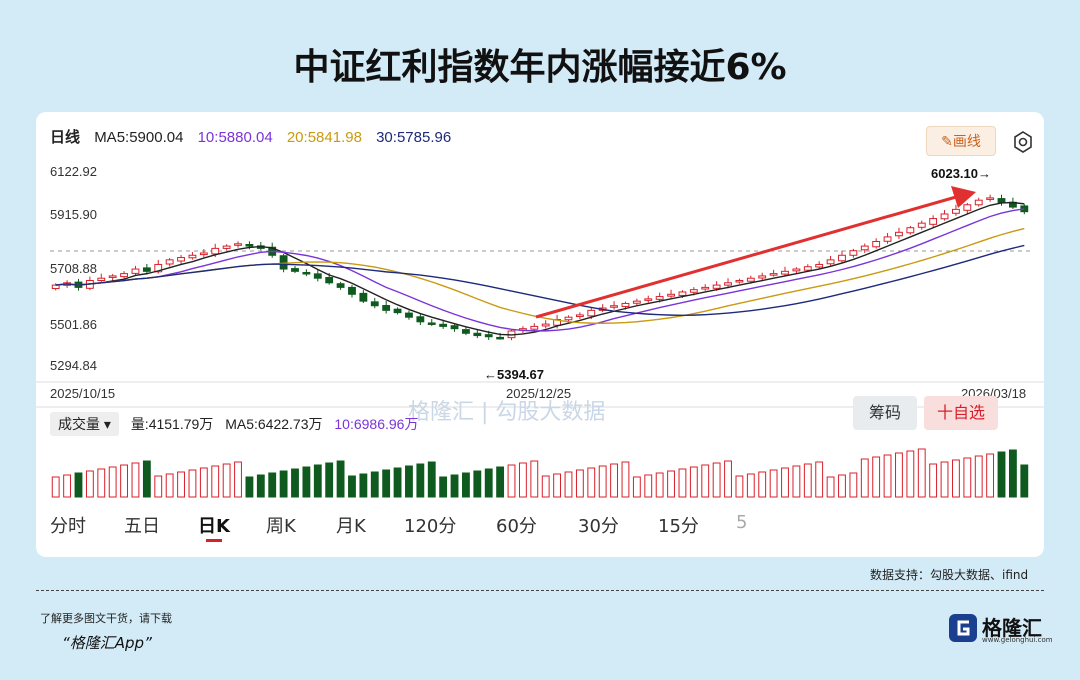 The image size is (1080, 680). What do you see at coordinates (678, 526) in the screenshot?
I see `tab-15min: 15分` at bounding box center [678, 526].